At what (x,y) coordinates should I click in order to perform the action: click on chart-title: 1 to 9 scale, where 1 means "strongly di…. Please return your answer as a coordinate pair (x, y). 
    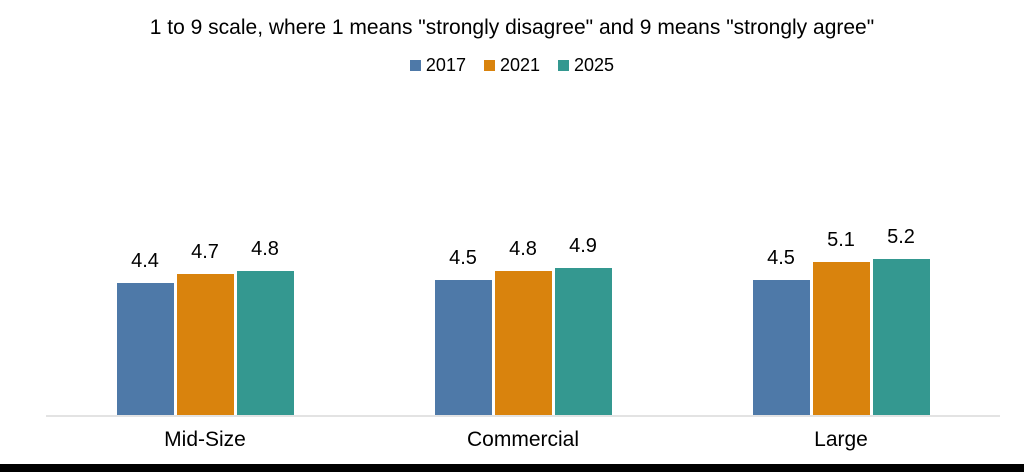
    Looking at the image, I should click on (512, 27).